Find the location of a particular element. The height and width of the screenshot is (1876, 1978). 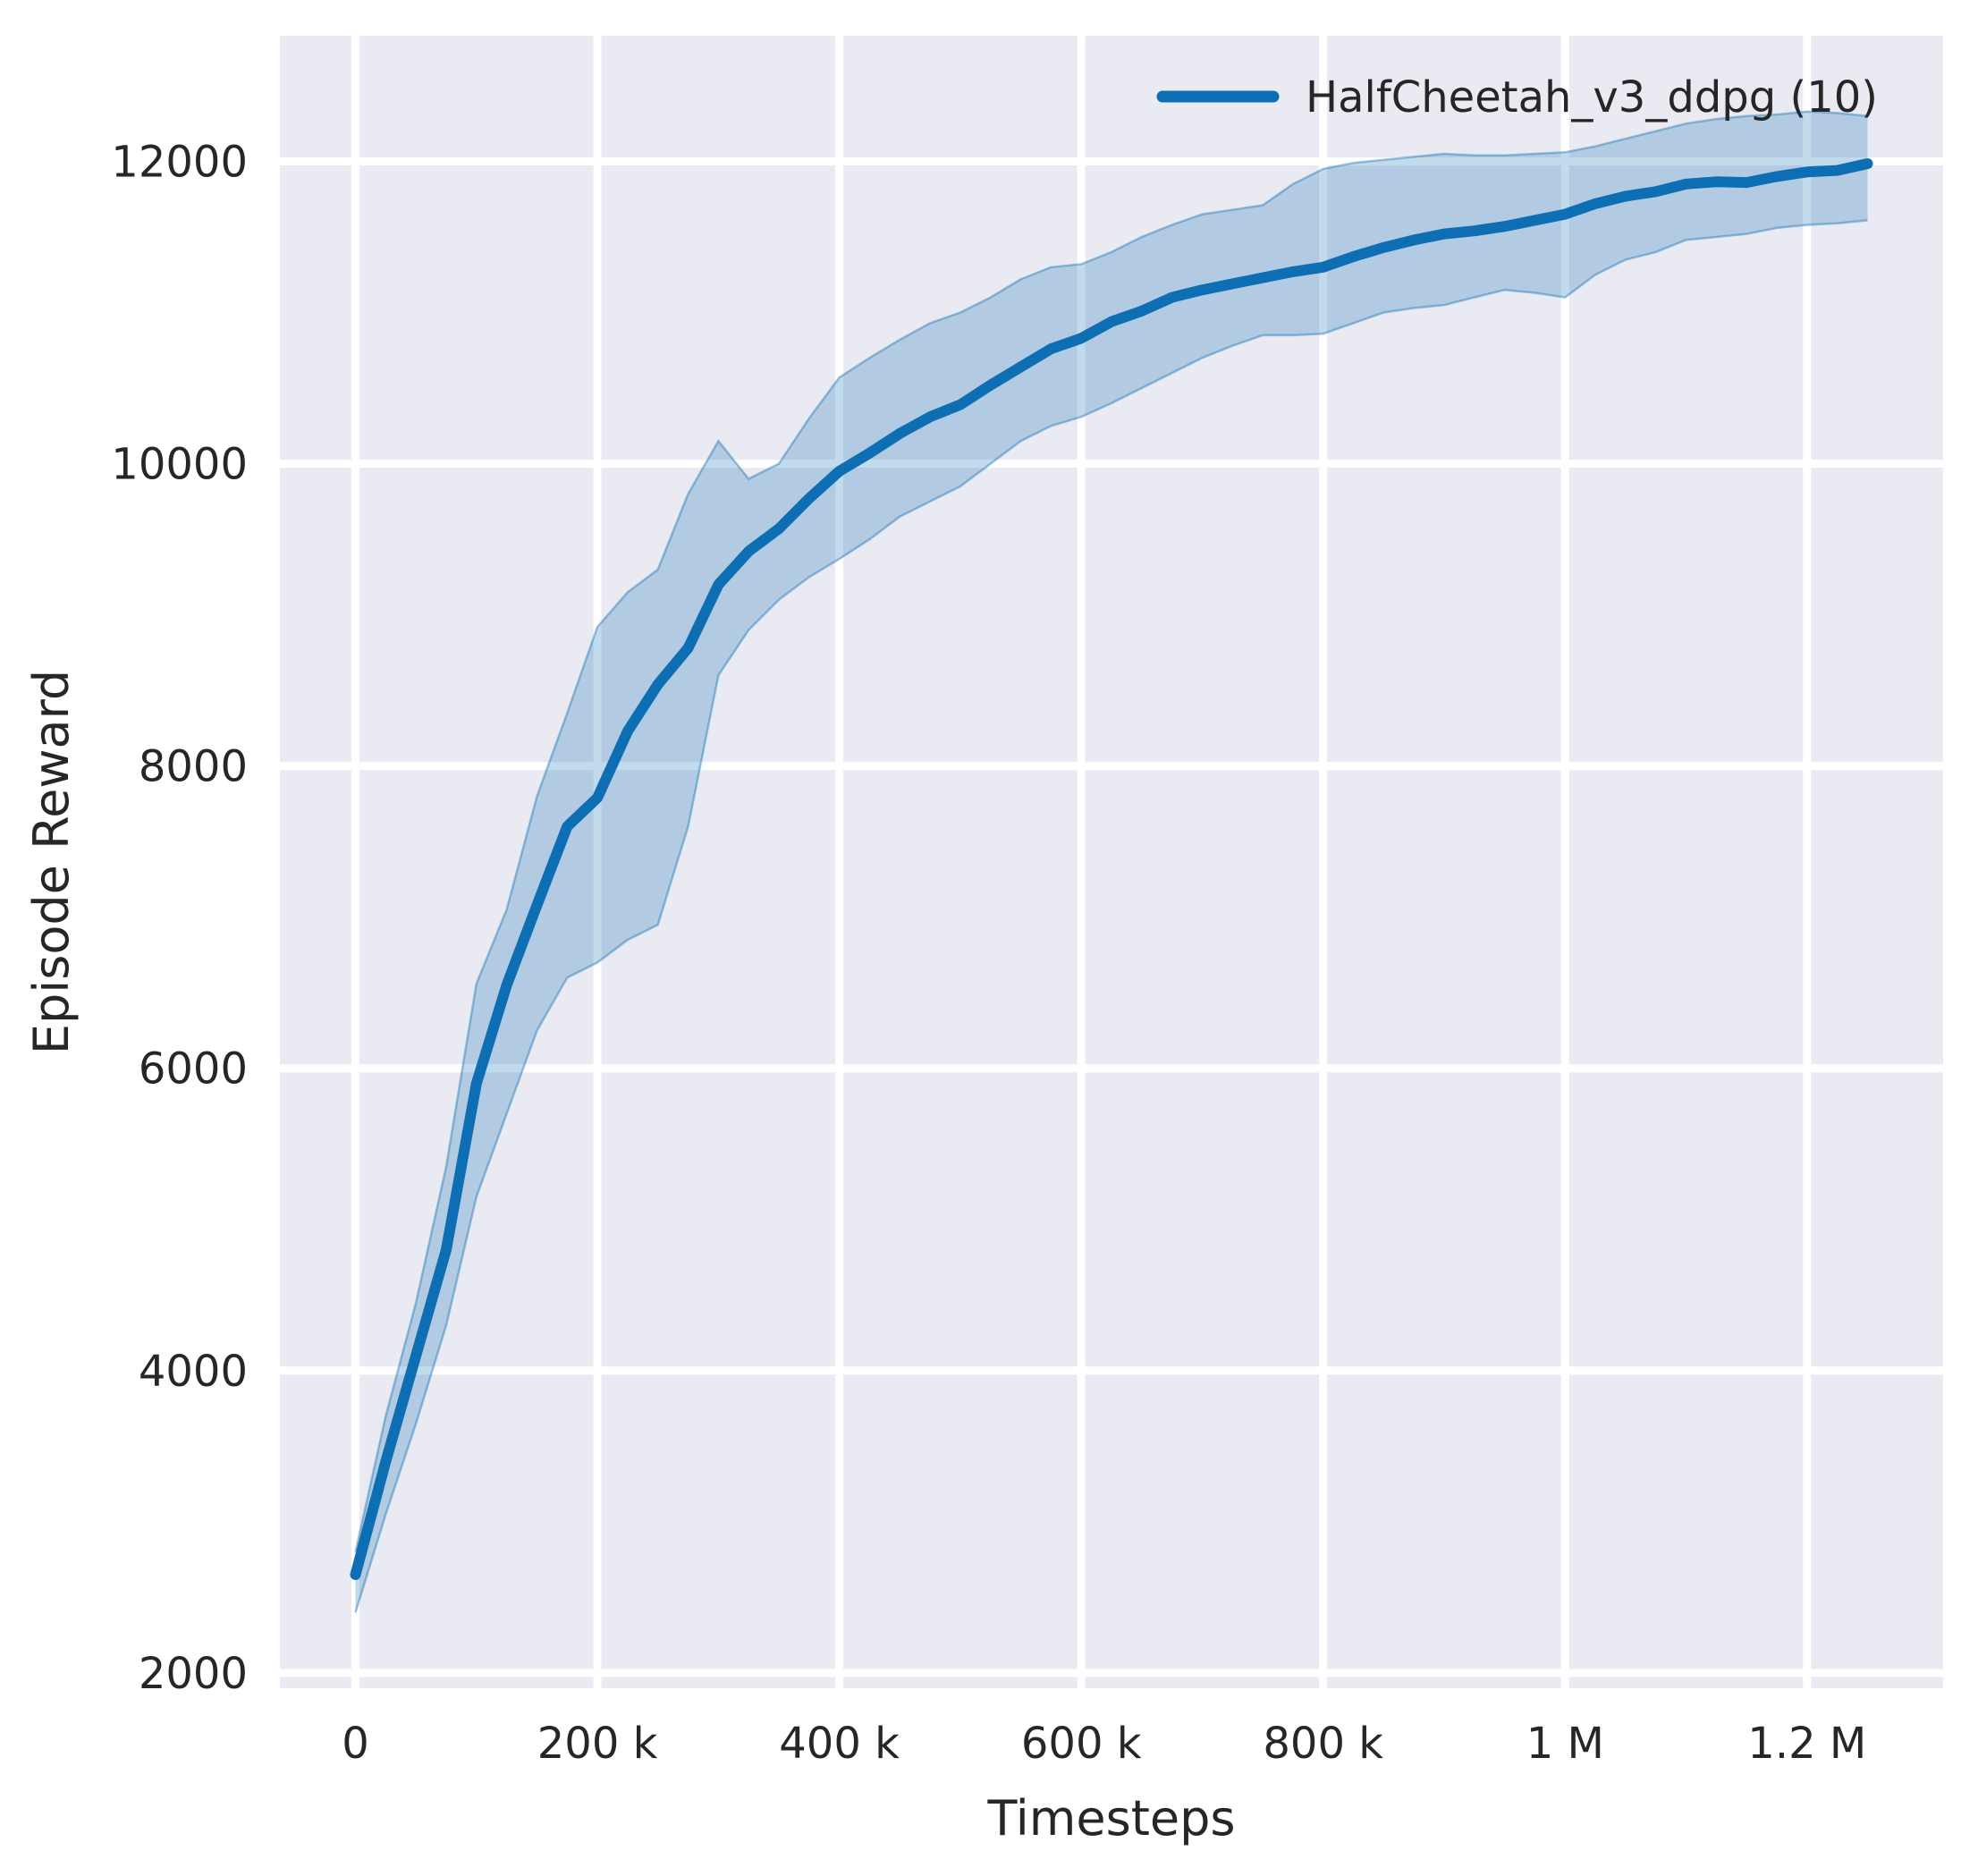

x-tick-label: 0 is located at coordinates (355, 1744).